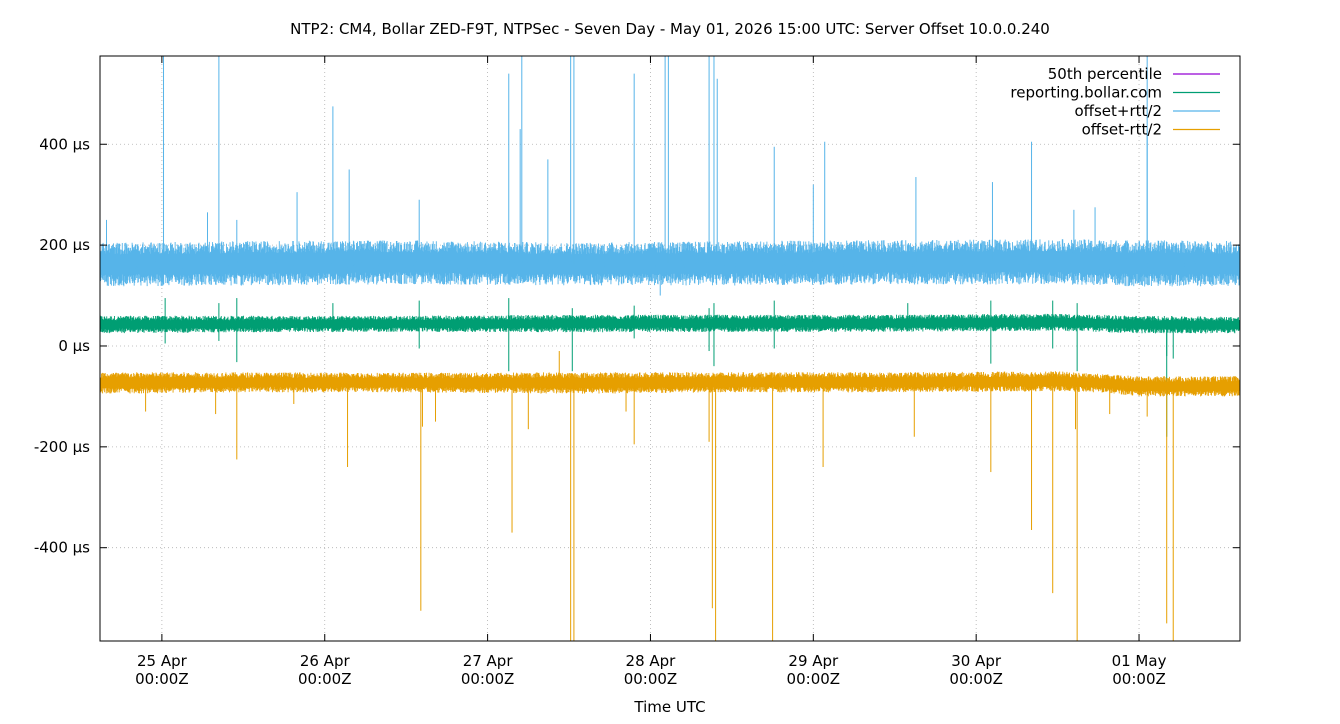 Image resolution: width=1340 pixels, height=724 pixels. What do you see at coordinates (651, 661) in the screenshot?
I see `x-tick-label-date: 28 Apr` at bounding box center [651, 661].